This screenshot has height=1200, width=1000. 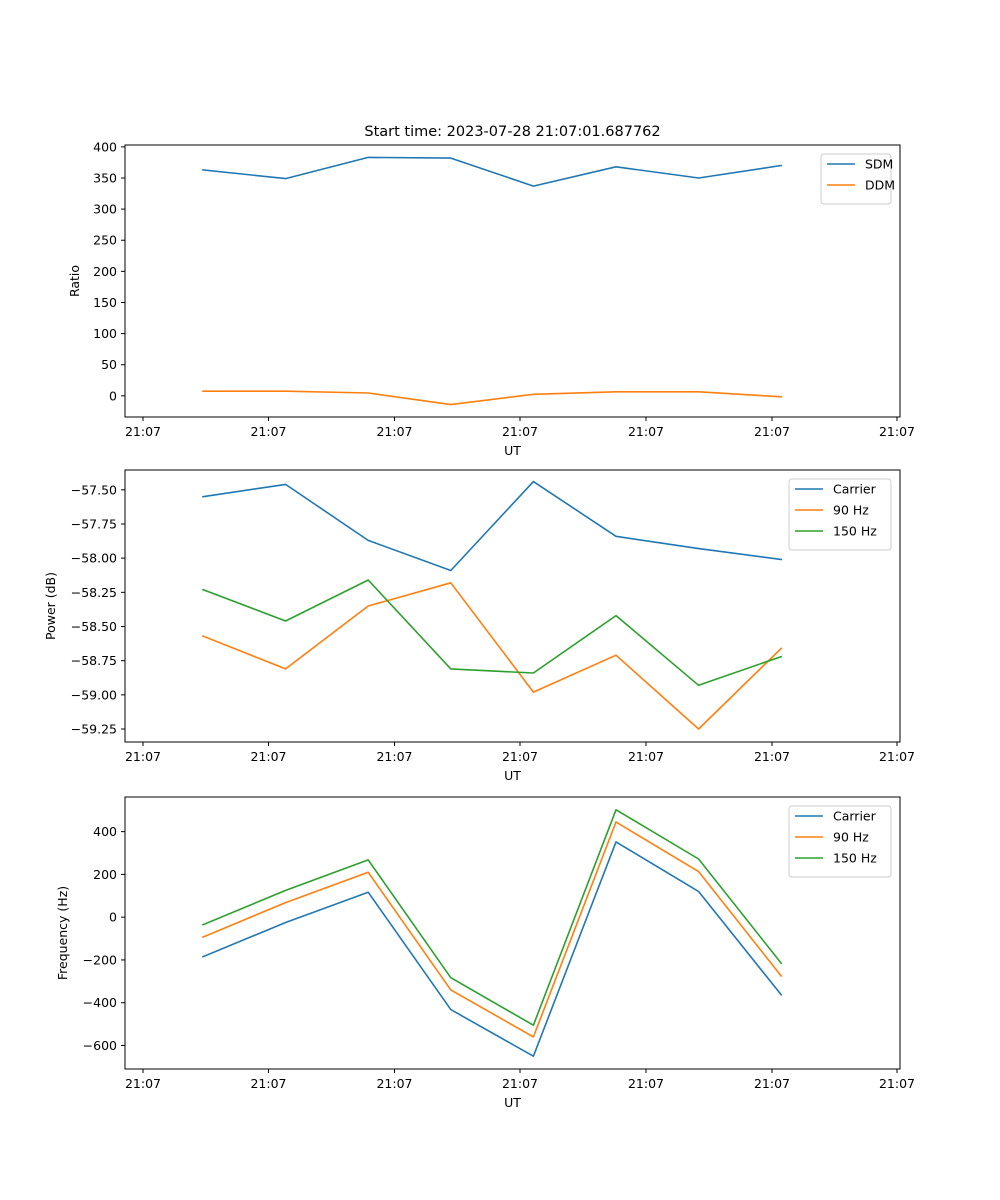 What do you see at coordinates (880, 185) in the screenshot?
I see `legend-label: DDM` at bounding box center [880, 185].